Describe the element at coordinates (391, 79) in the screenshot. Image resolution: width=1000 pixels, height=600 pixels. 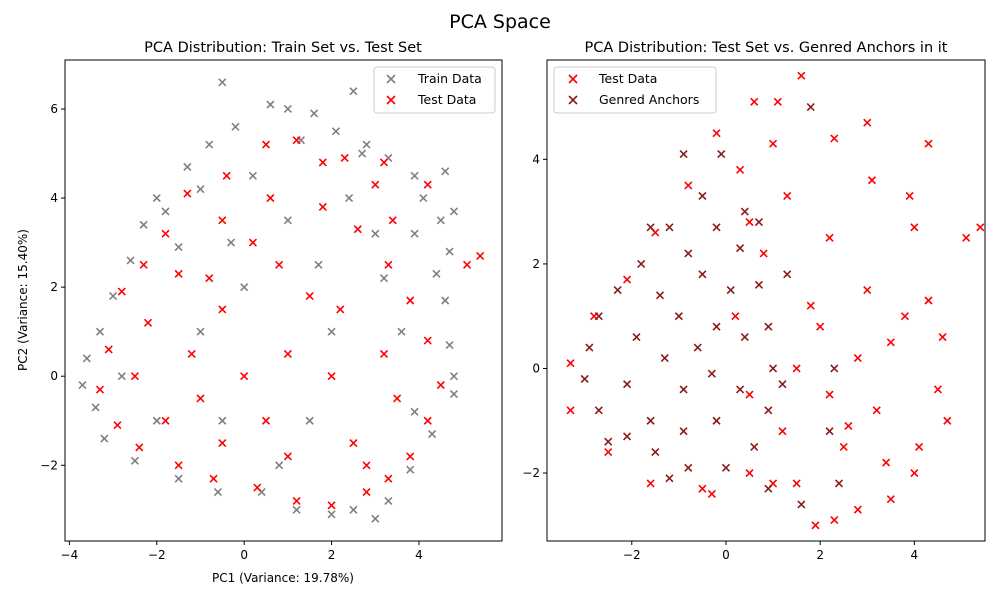
I see `left-legend-marker-train` at that location.